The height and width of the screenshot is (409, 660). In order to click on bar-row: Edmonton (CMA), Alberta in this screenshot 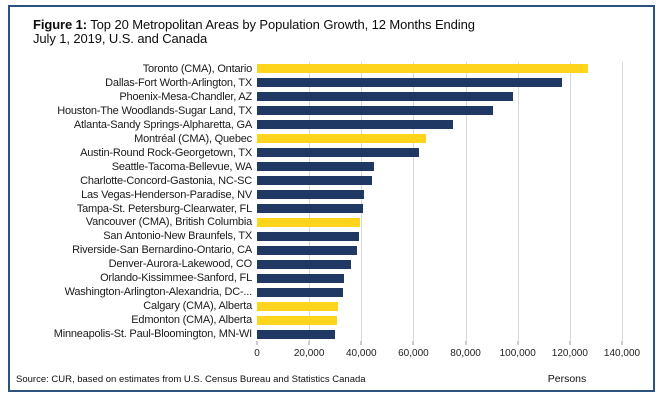, I will do `click(318, 320)`.